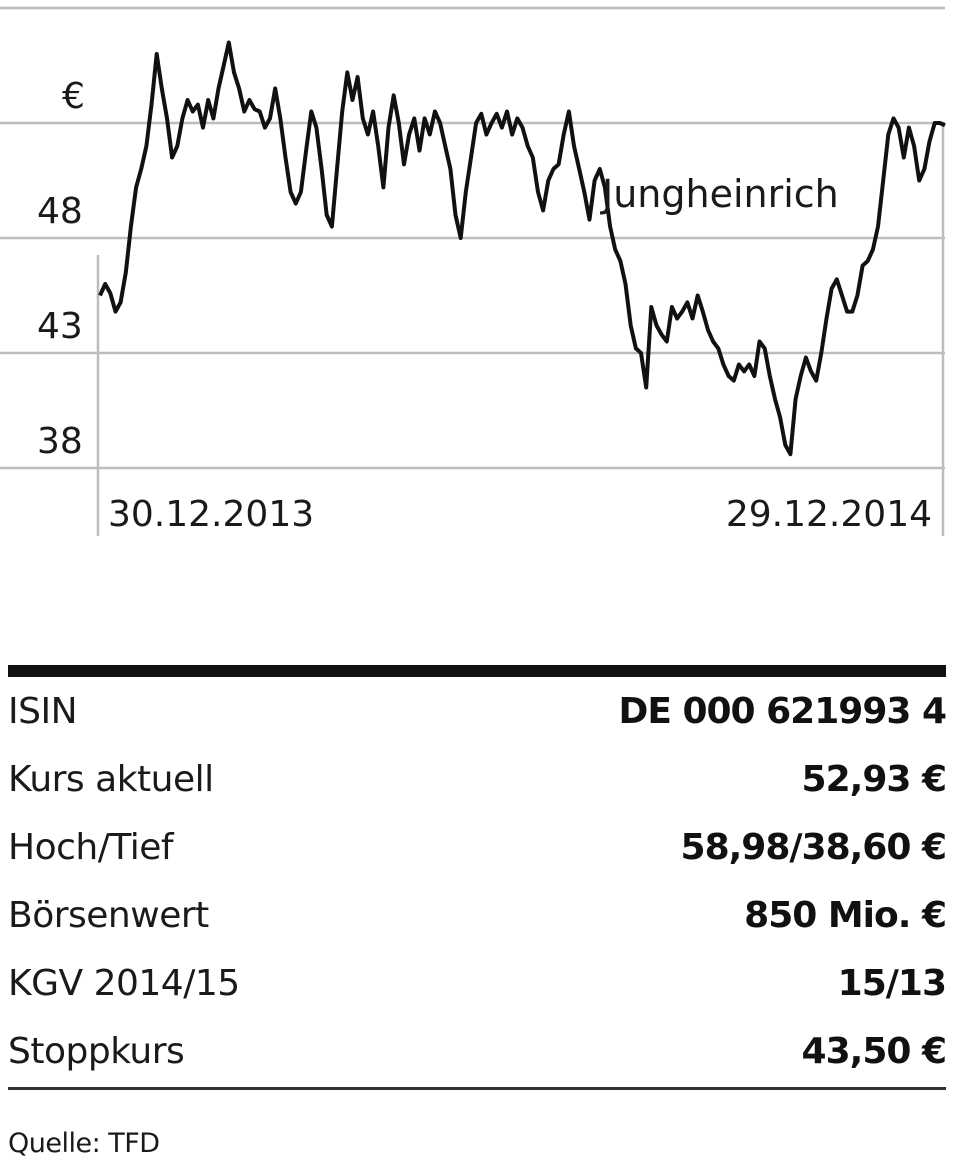 The width and height of the screenshot is (960, 1175). What do you see at coordinates (124, 983) in the screenshot?
I see `row-label: KGV 2014/15` at bounding box center [124, 983].